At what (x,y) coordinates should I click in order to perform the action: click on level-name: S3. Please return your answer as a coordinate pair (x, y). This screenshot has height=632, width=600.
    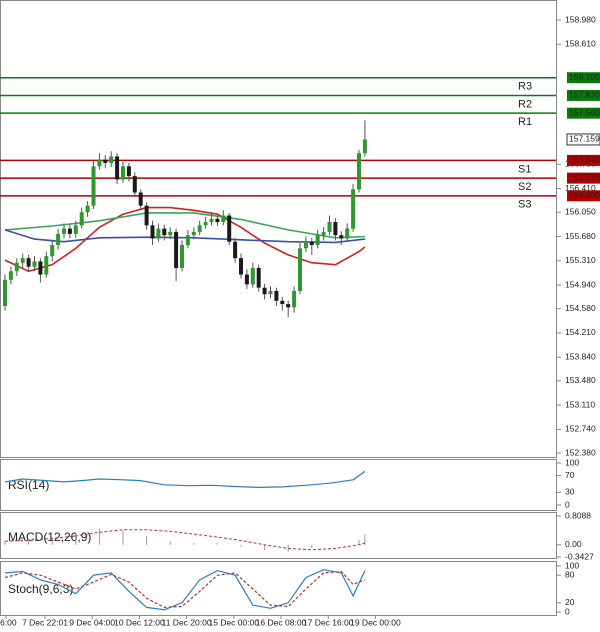
    Looking at the image, I should click on (524, 205).